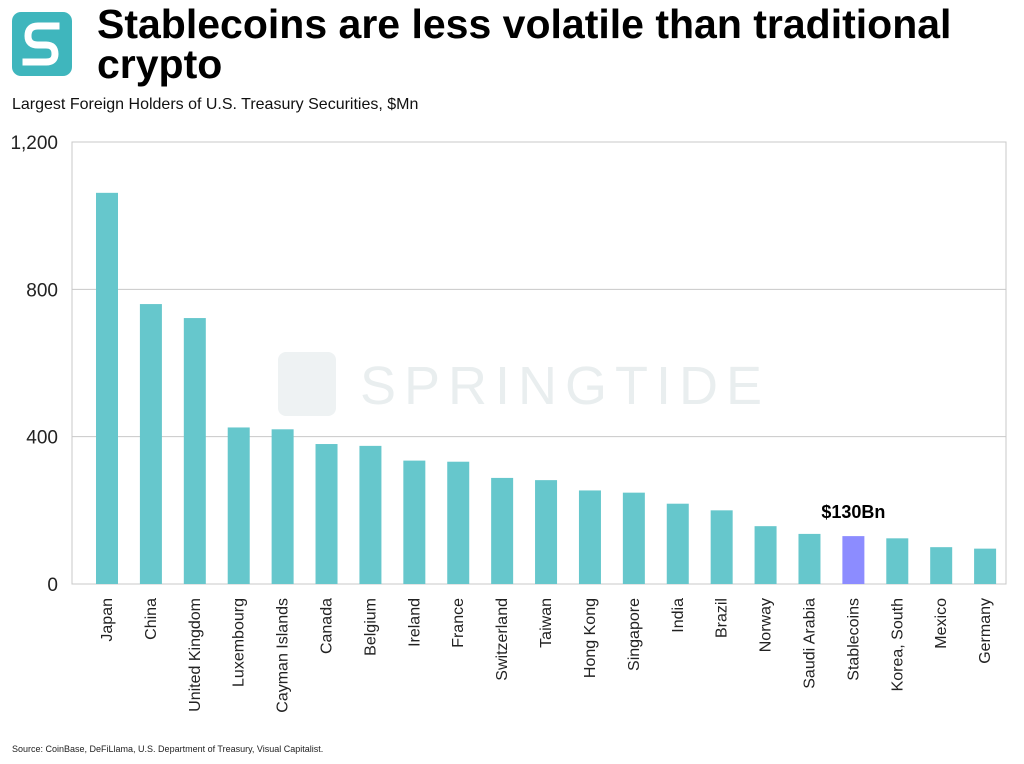  I want to click on x-tick-label: Belgium, so click(370, 627).